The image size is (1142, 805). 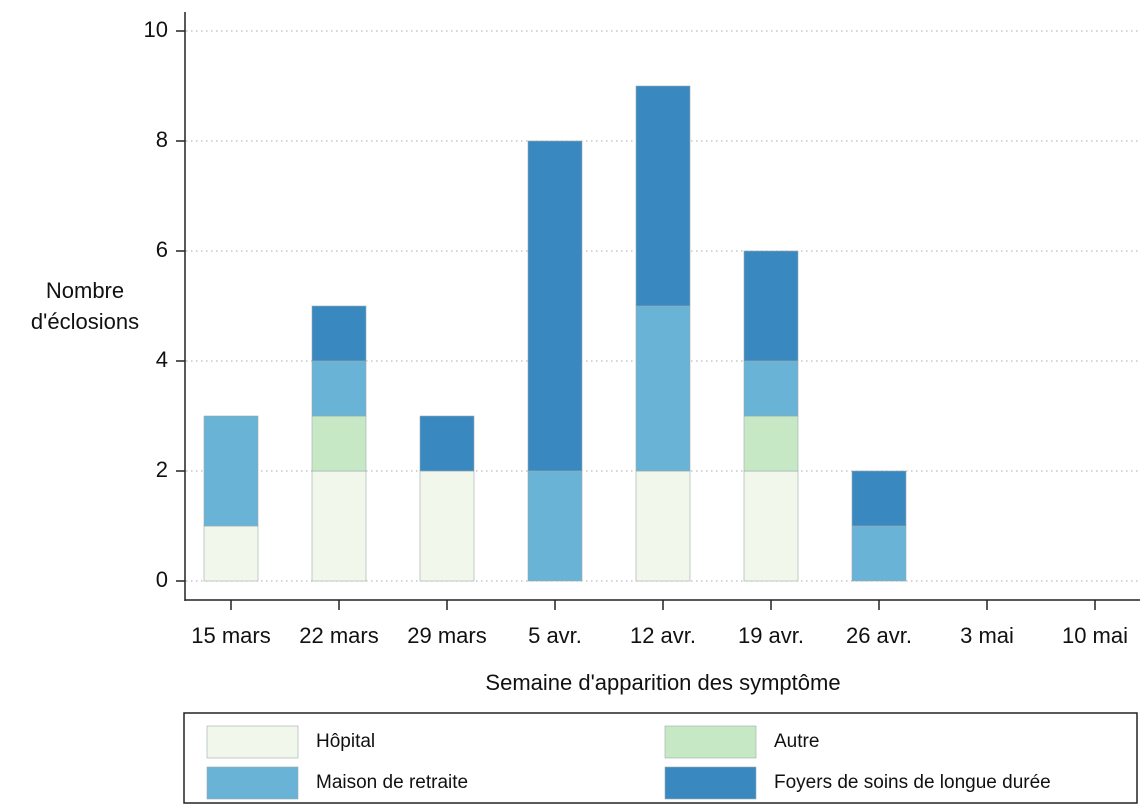 I want to click on legend-box, so click(x=660, y=758).